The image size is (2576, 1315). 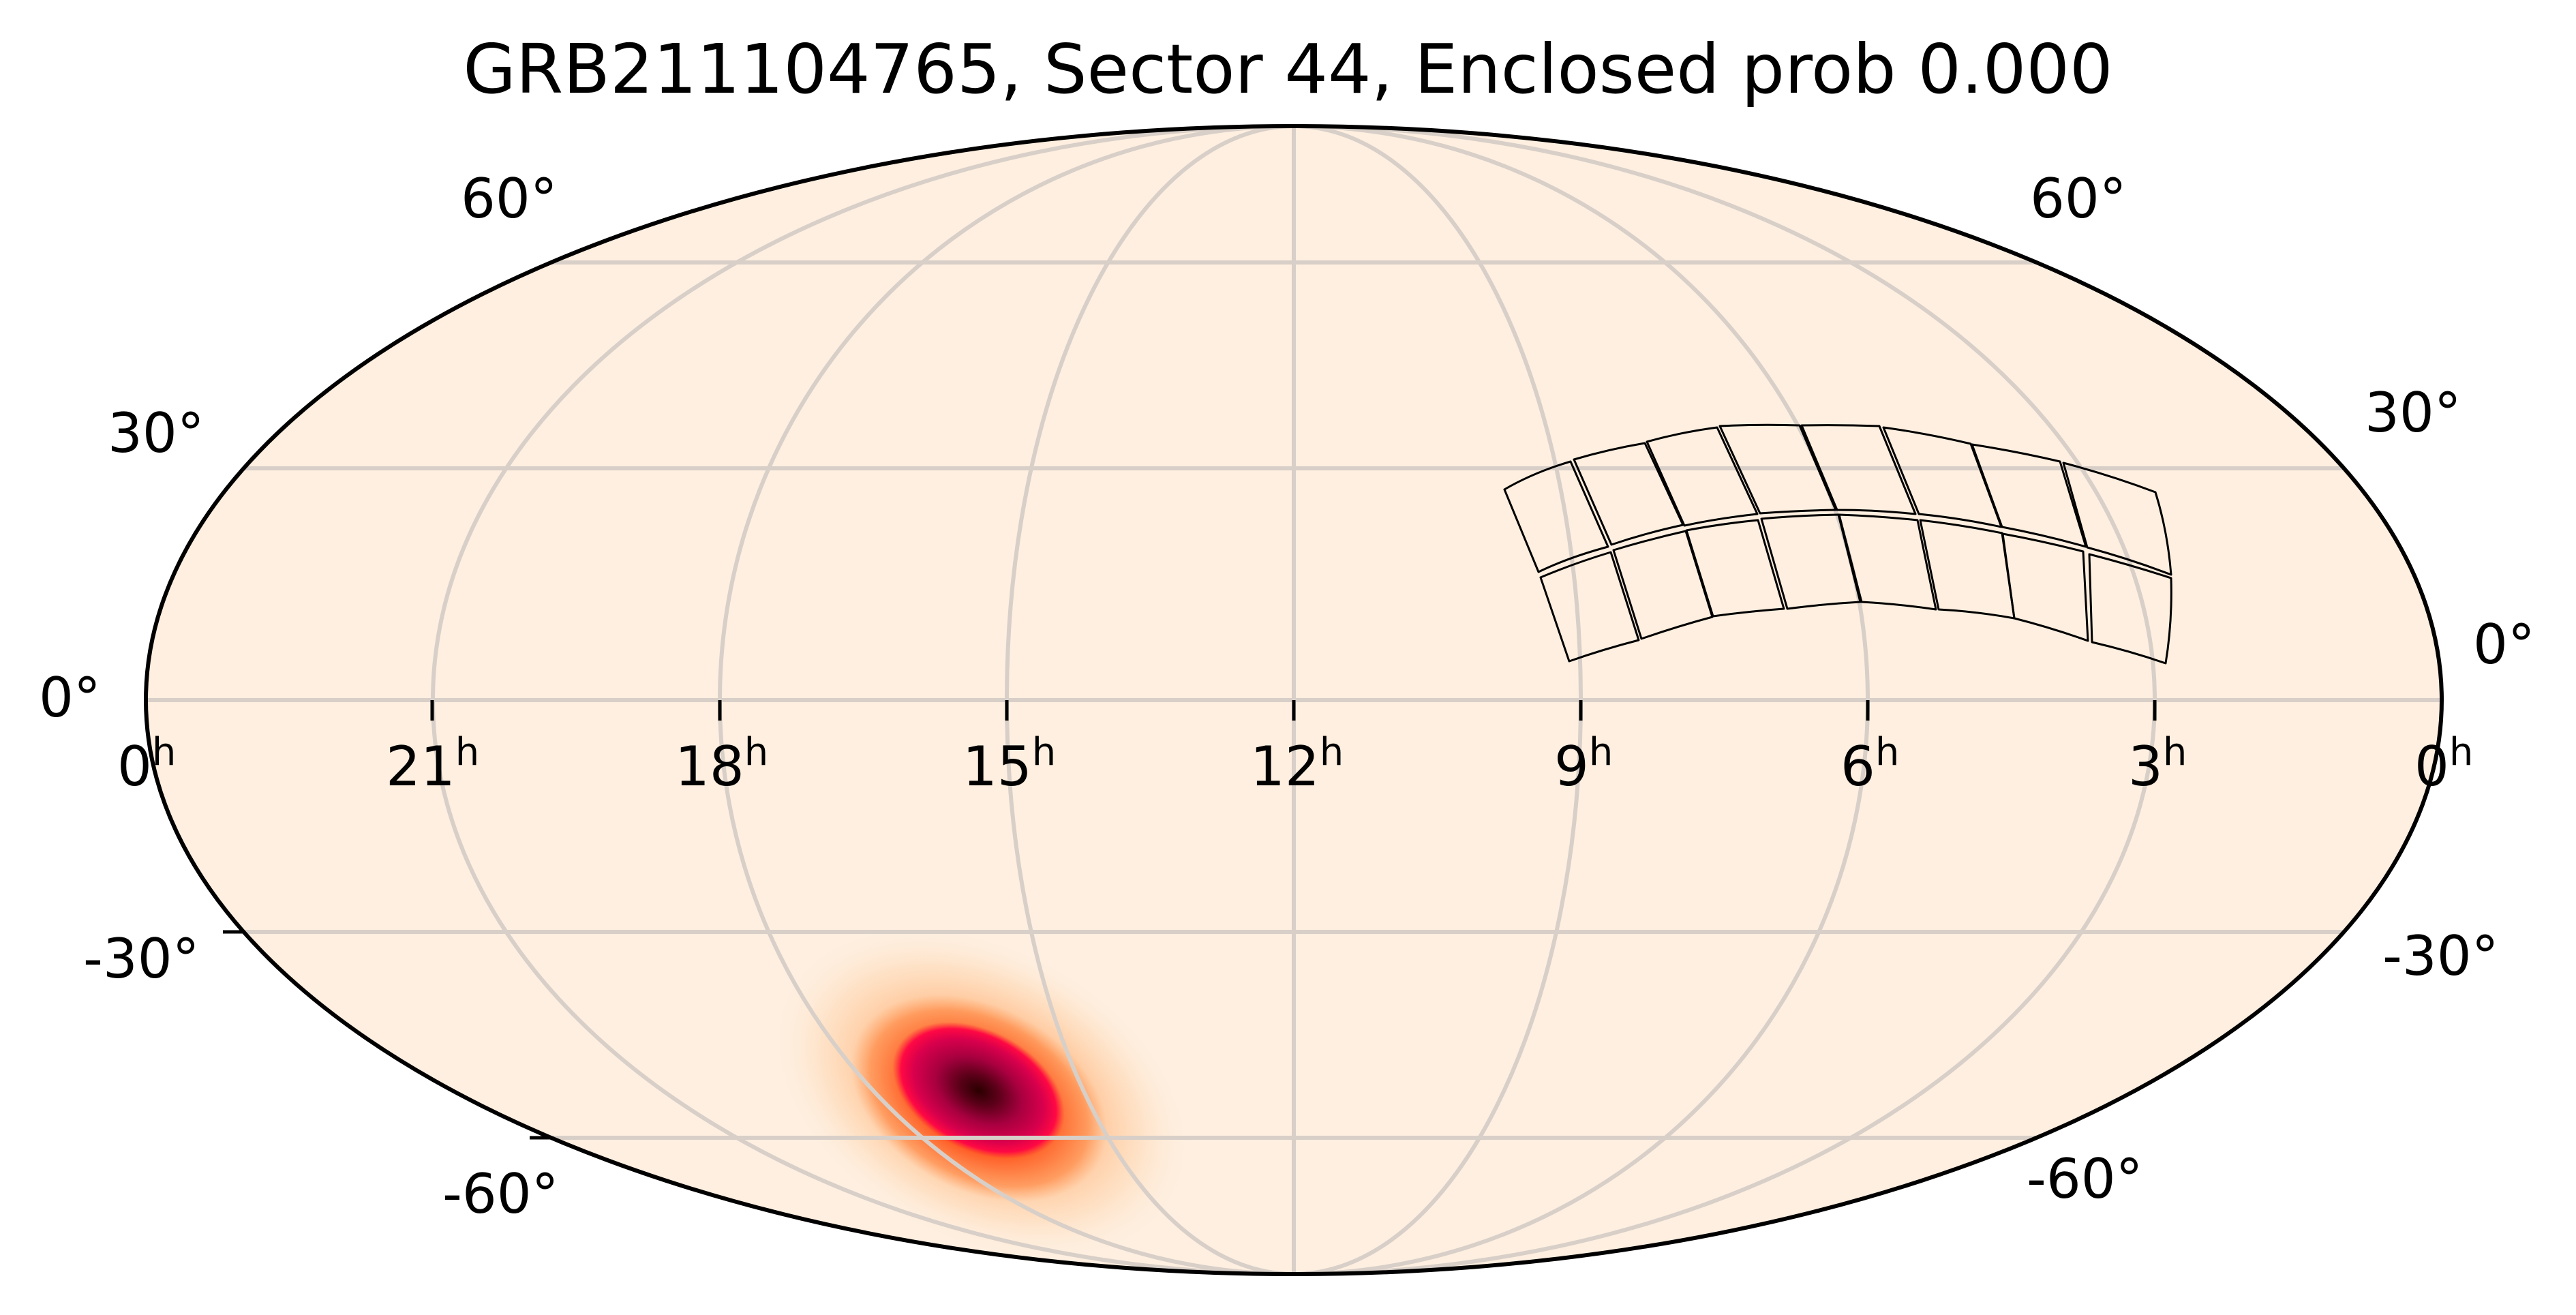 What do you see at coordinates (1870, 764) in the screenshot?
I see `ra-label-6h: 6h` at bounding box center [1870, 764].